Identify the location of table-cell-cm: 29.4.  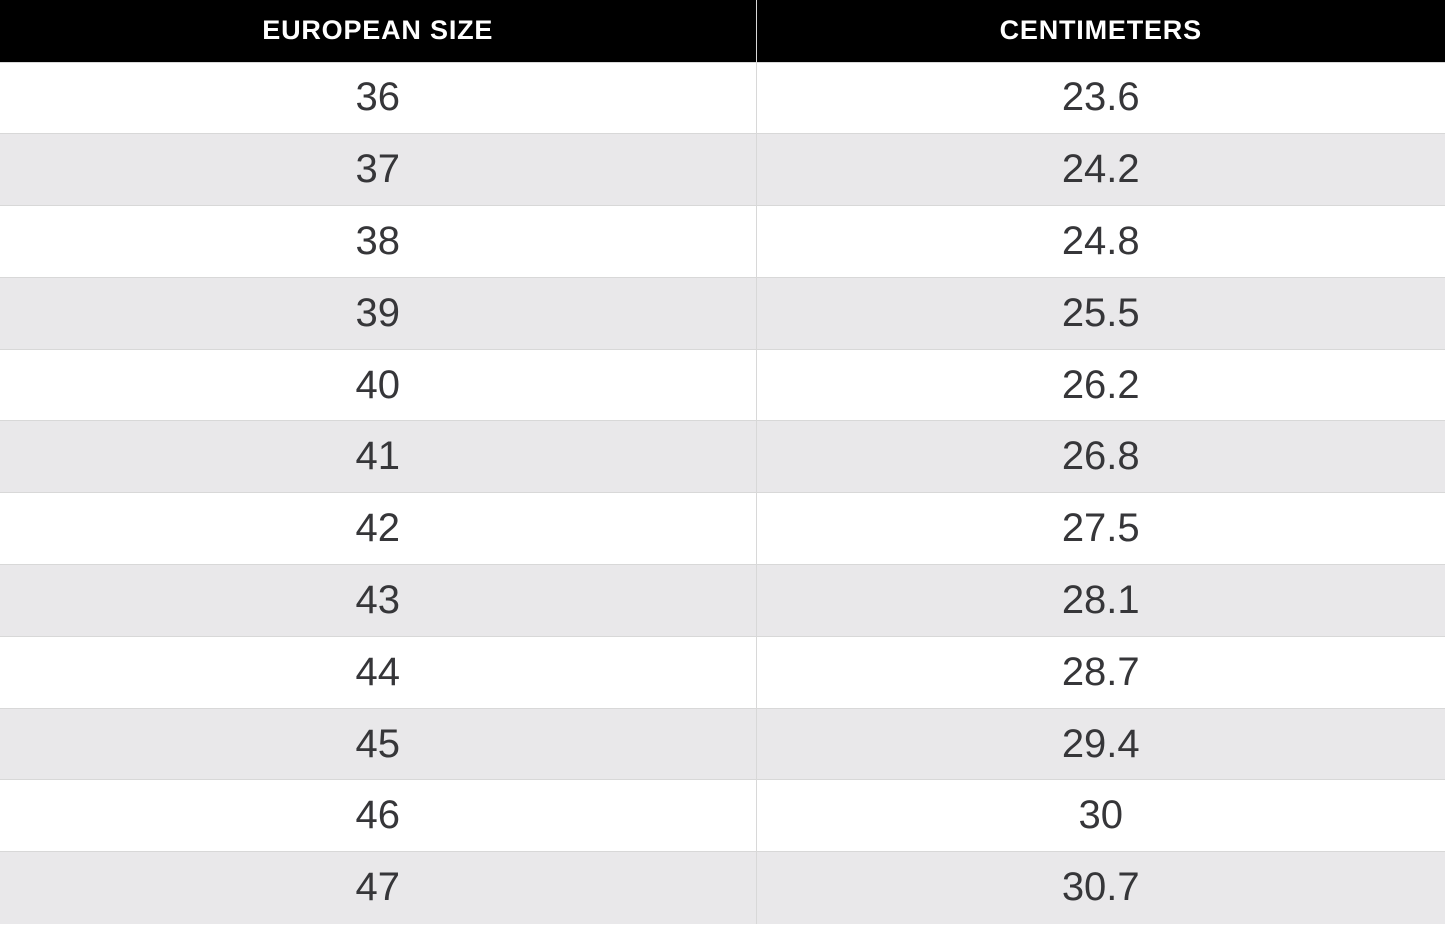
(1100, 743).